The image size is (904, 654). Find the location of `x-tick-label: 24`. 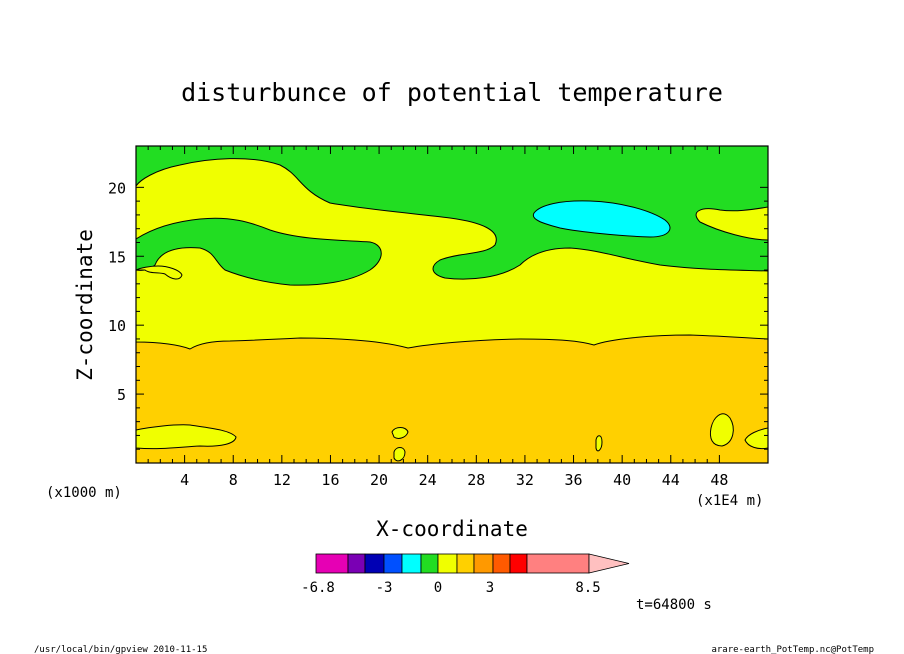

x-tick-label: 24 is located at coordinates (428, 480).